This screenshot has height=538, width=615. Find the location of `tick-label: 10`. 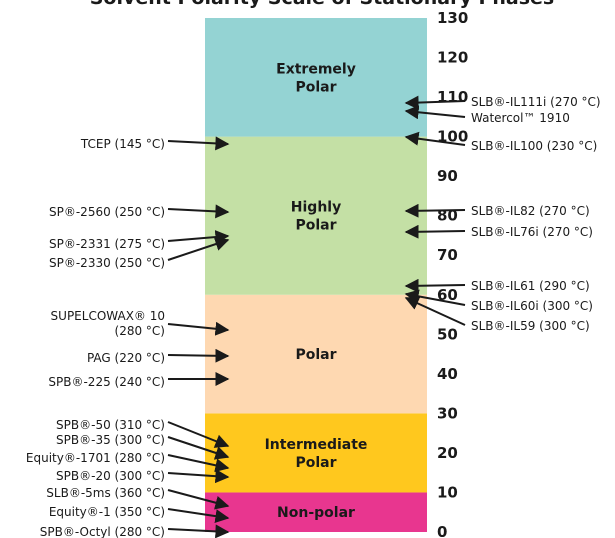

tick-label: 10 is located at coordinates (447, 492).